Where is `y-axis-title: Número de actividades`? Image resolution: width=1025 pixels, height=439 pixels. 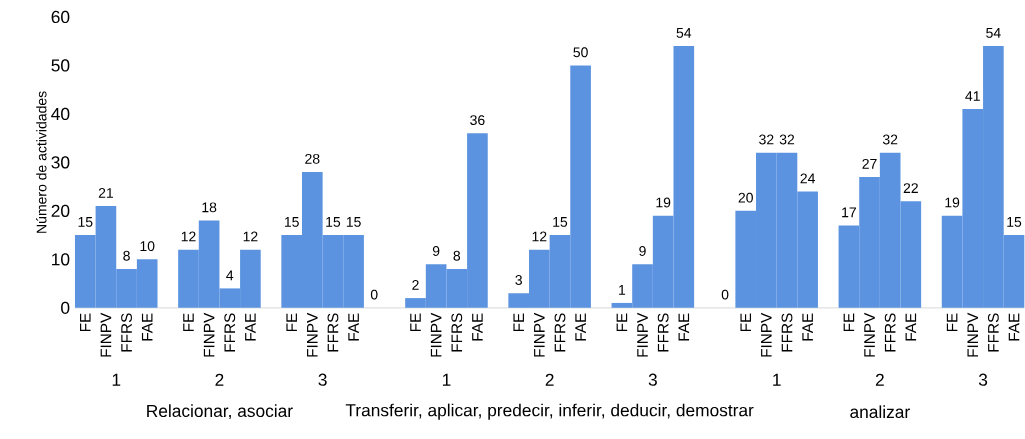 y-axis-title: Número de actividades is located at coordinates (41, 162).